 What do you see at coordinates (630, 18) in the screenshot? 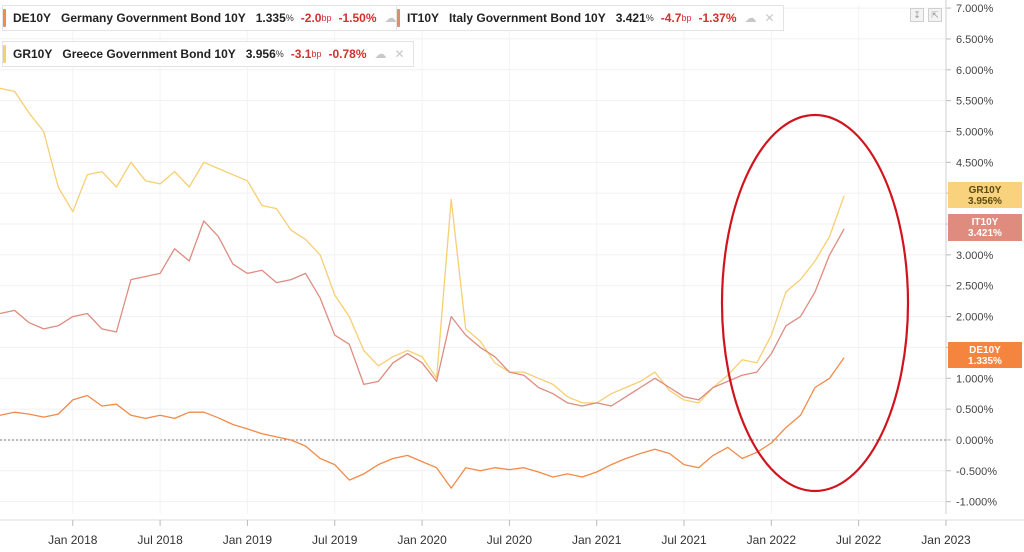
I see `legend-value: 3.421` at bounding box center [630, 18].